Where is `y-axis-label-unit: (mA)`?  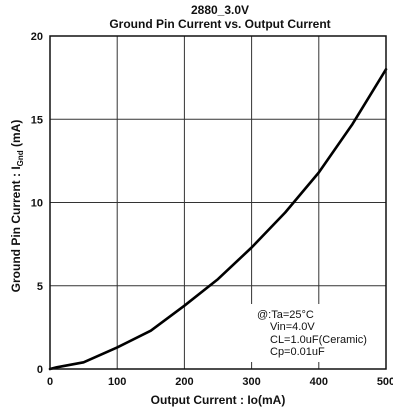
y-axis-label-unit: (mA) is located at coordinates (16, 135).